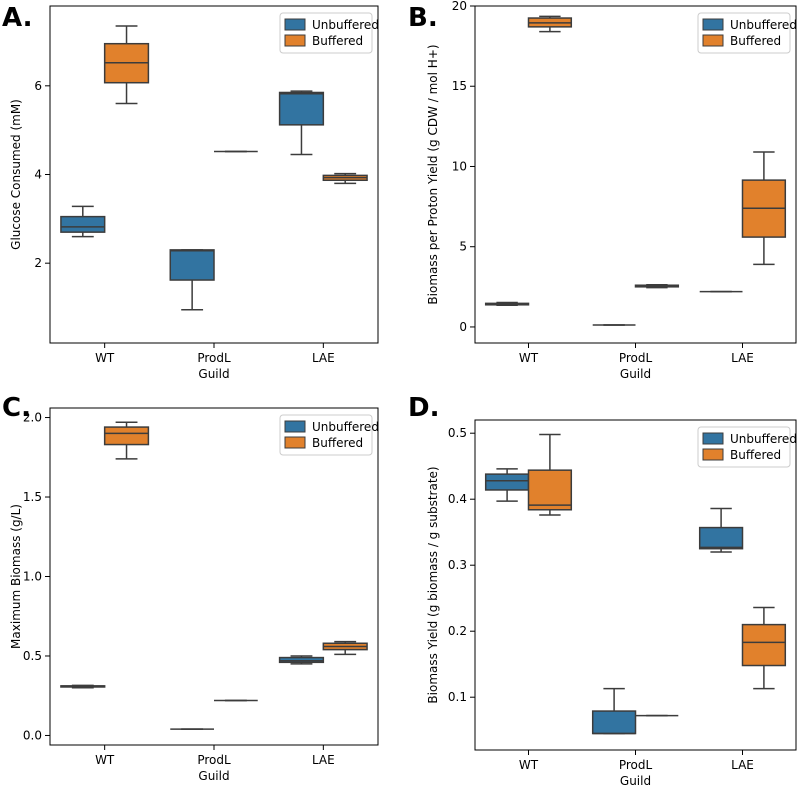 The height and width of the screenshot is (787, 800). I want to click on y-tick-label: 2.0, so click(32, 418).